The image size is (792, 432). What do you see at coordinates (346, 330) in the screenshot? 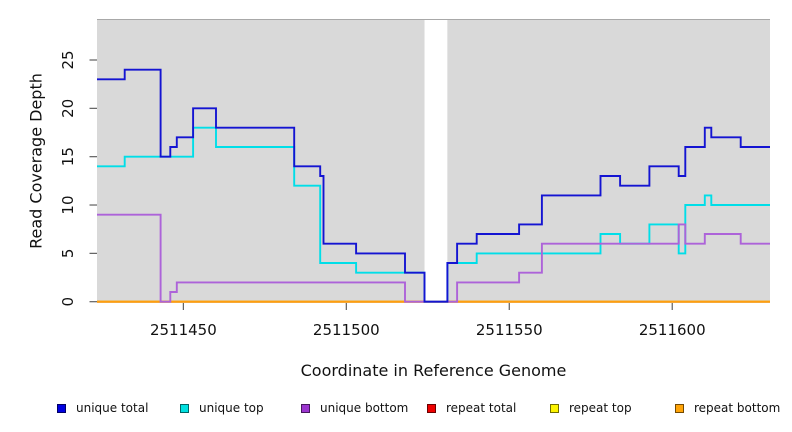
I see `x-tick-label: 2511500` at bounding box center [346, 330].